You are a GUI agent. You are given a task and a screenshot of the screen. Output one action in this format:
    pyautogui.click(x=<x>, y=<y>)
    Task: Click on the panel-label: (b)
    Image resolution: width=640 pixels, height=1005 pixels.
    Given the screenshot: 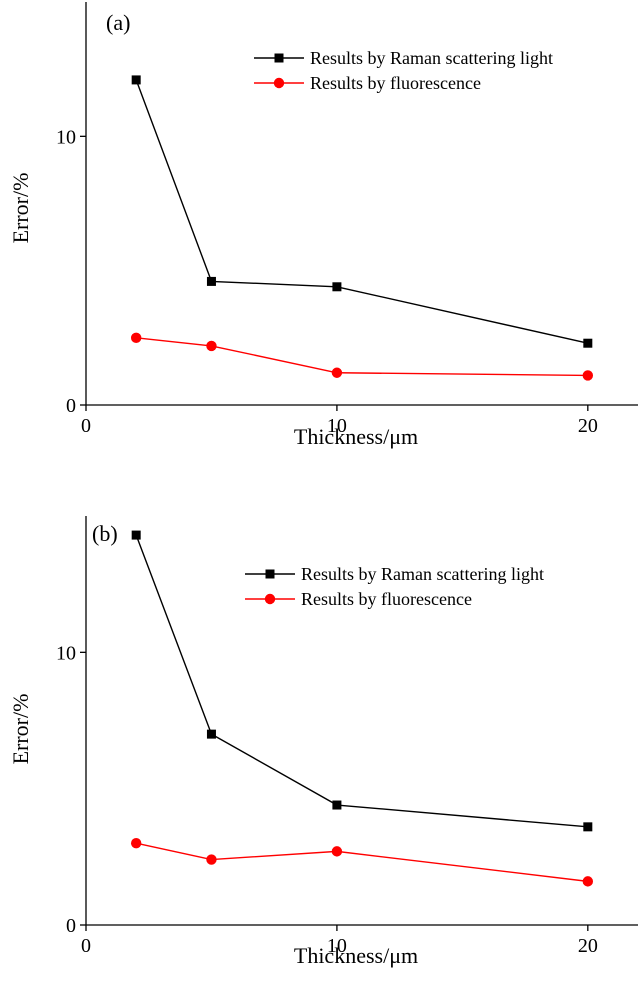 What is the action you would take?
    pyautogui.click(x=105, y=533)
    